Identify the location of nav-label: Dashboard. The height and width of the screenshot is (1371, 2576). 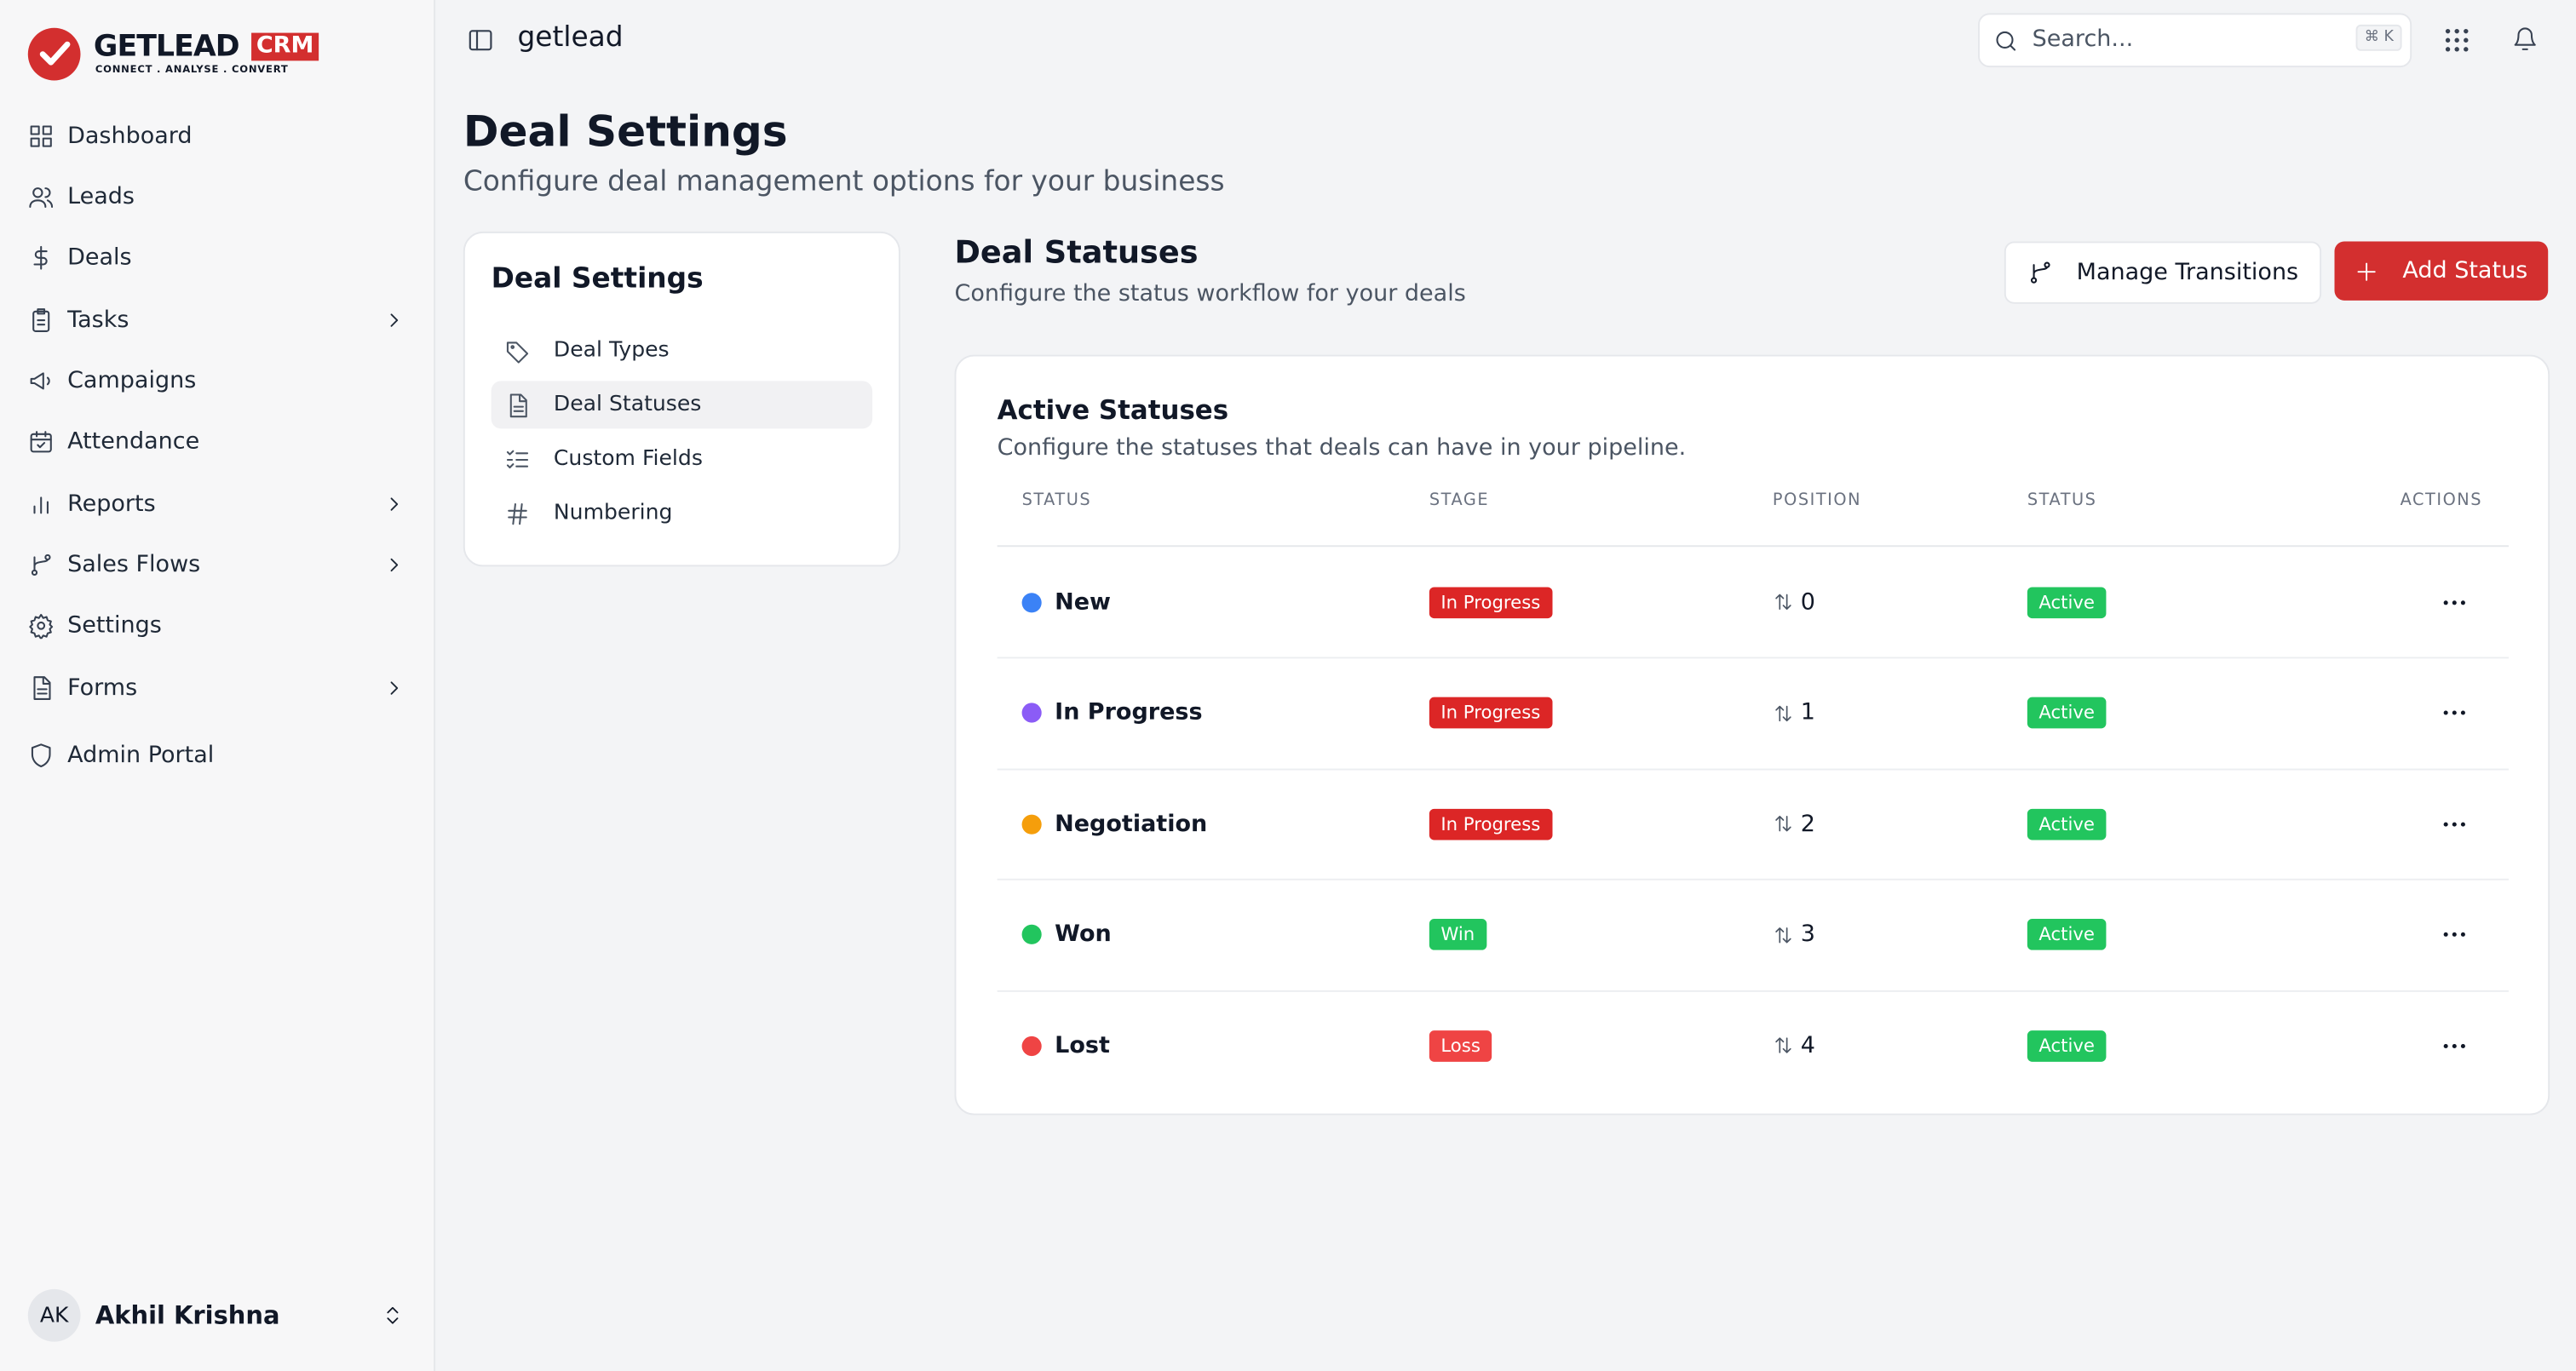
(130, 136).